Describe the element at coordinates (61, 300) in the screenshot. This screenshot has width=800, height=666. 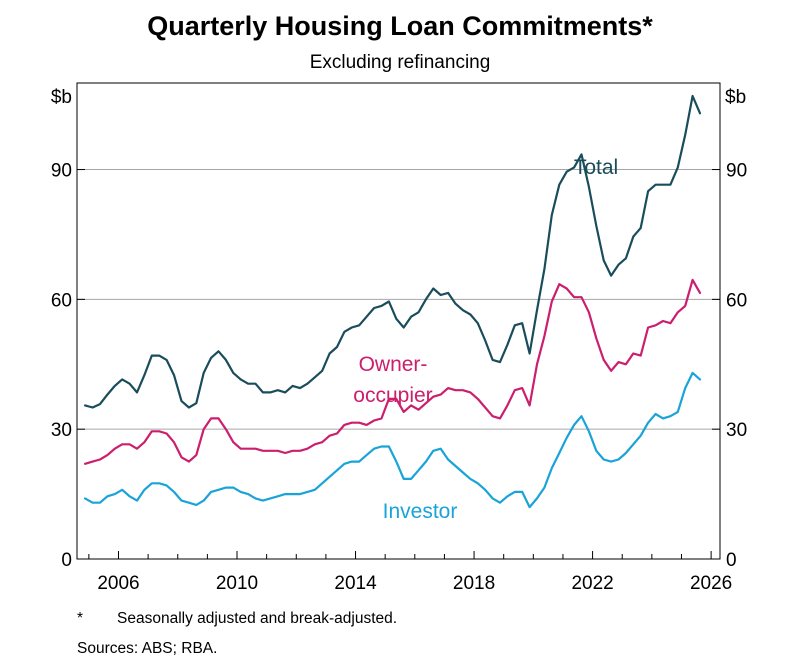
I see `y-tick-label-left: 60` at that location.